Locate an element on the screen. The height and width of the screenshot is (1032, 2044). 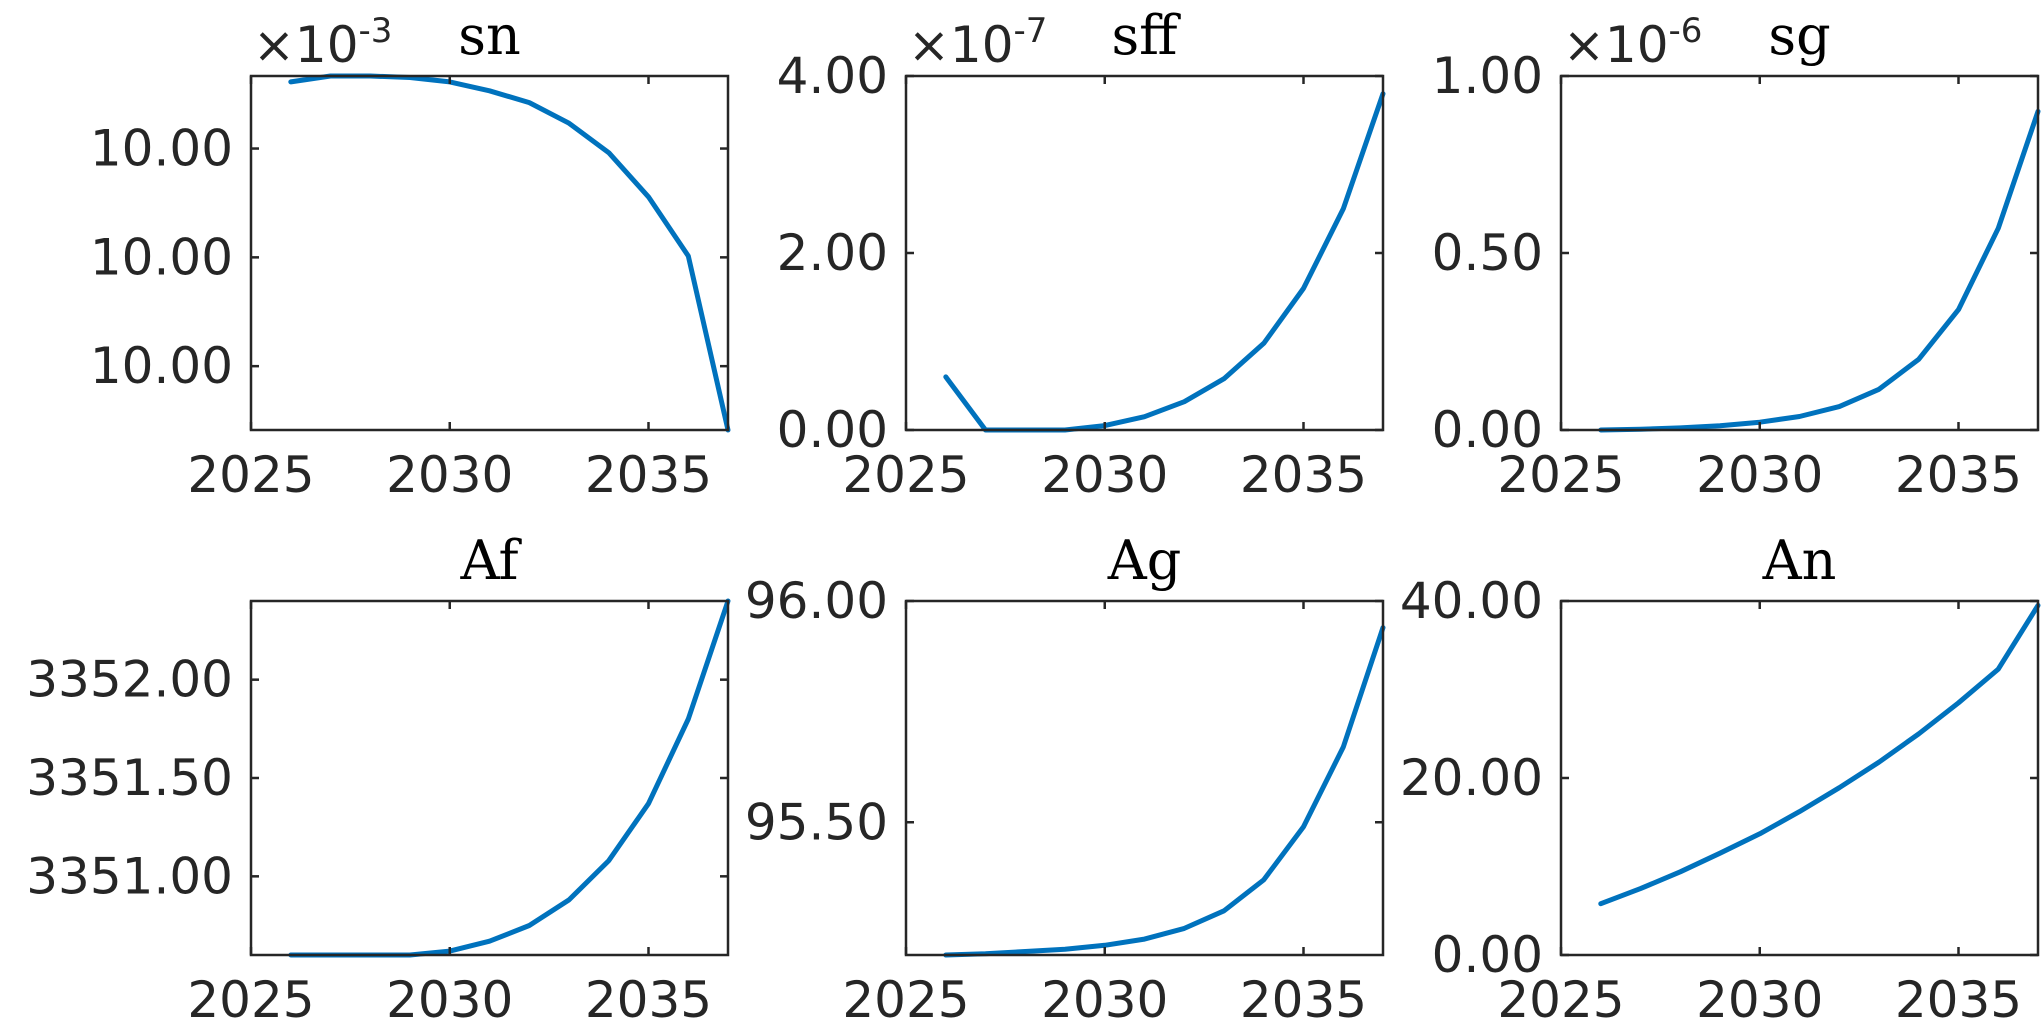
subplot-title: sn is located at coordinates (489, 35).